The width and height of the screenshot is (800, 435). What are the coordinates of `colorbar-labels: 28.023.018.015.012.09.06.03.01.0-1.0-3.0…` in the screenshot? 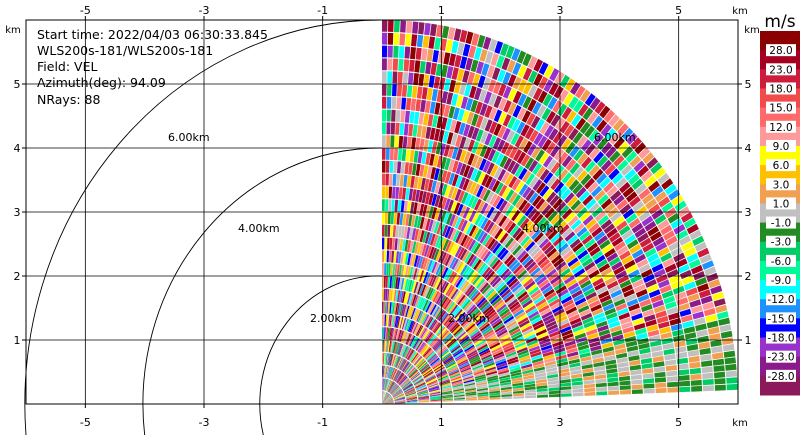 It's located at (781, 213).